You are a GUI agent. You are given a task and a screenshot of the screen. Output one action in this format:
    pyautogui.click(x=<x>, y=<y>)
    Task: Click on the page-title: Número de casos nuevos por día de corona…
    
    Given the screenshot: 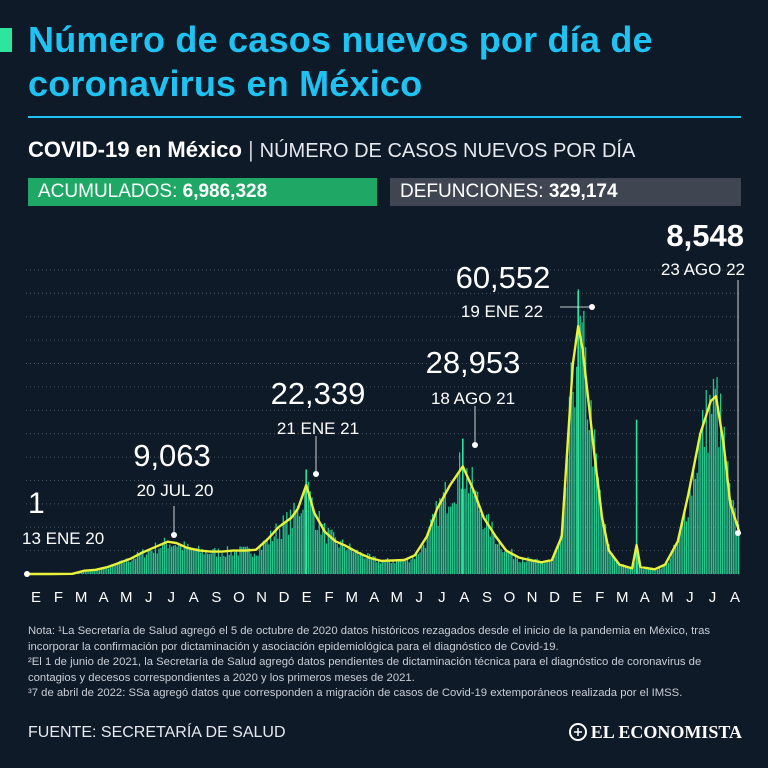 What is the action you would take?
    pyautogui.click(x=340, y=61)
    